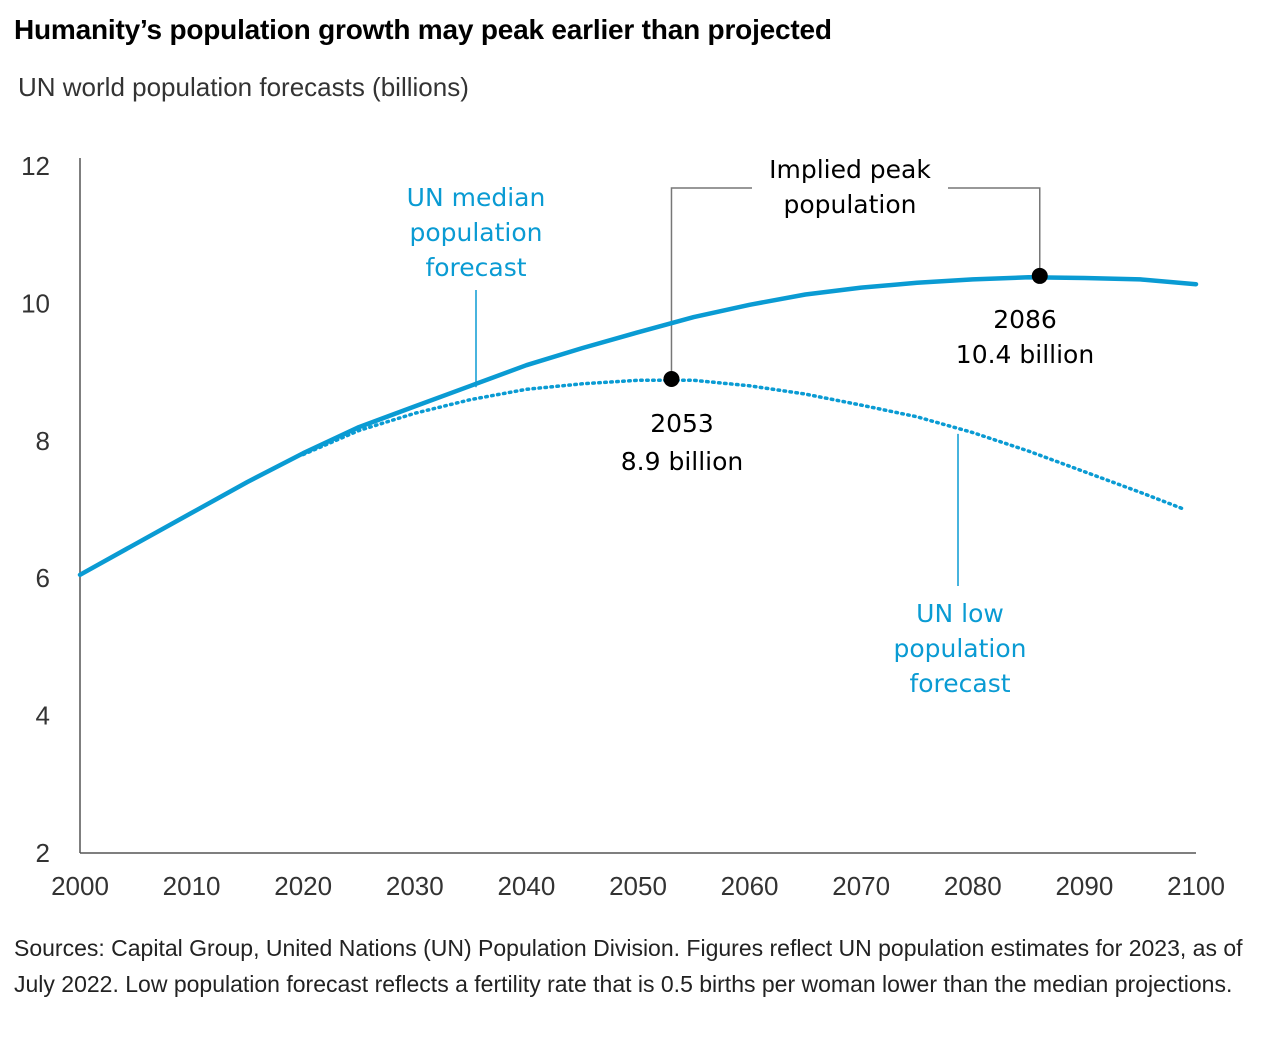 Image resolution: width=1286 pixels, height=1042 pixels. Describe the element at coordinates (682, 423) in the screenshot. I see `low-peak-label-line-1: 2053` at that location.